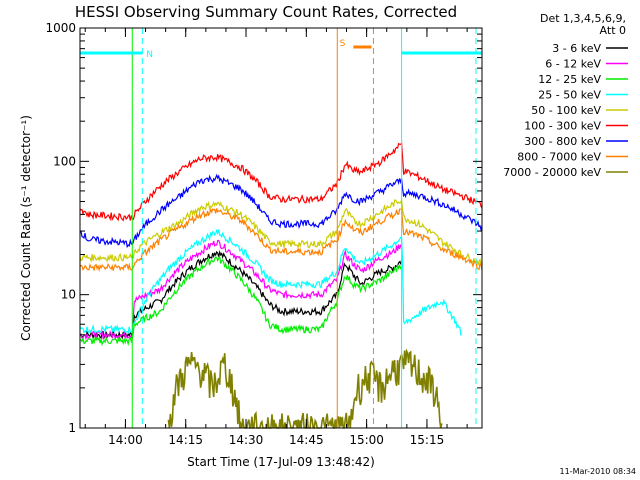 The height and width of the screenshot is (480, 640). What do you see at coordinates (64, 161) in the screenshot?
I see `y-tick-label: 100` at bounding box center [64, 161].